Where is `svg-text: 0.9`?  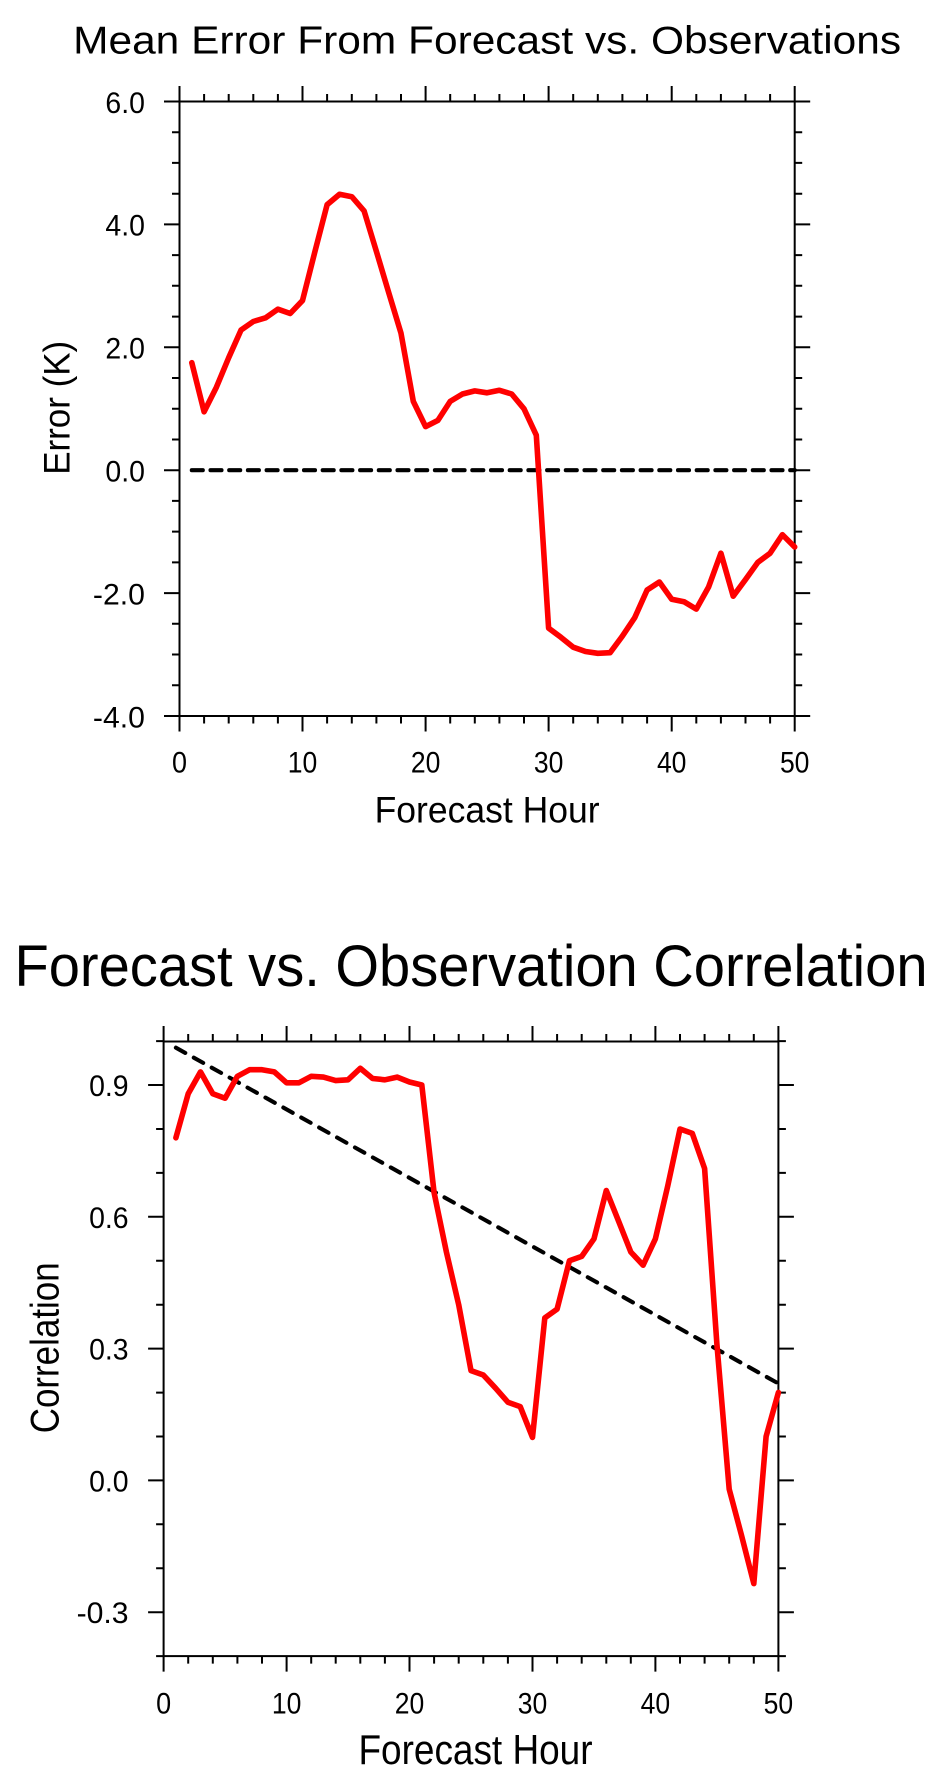
svg-text: 0.9 is located at coordinates (109, 1086).